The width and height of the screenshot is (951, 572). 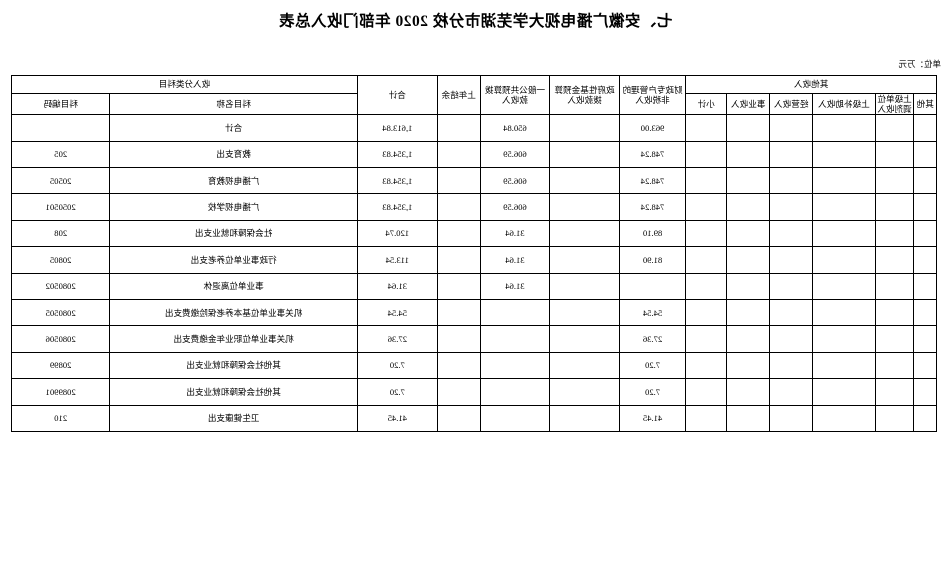 I want to click on table-row: 31.64 31.64 事业单位离退休 2080502, so click(x=474, y=286).